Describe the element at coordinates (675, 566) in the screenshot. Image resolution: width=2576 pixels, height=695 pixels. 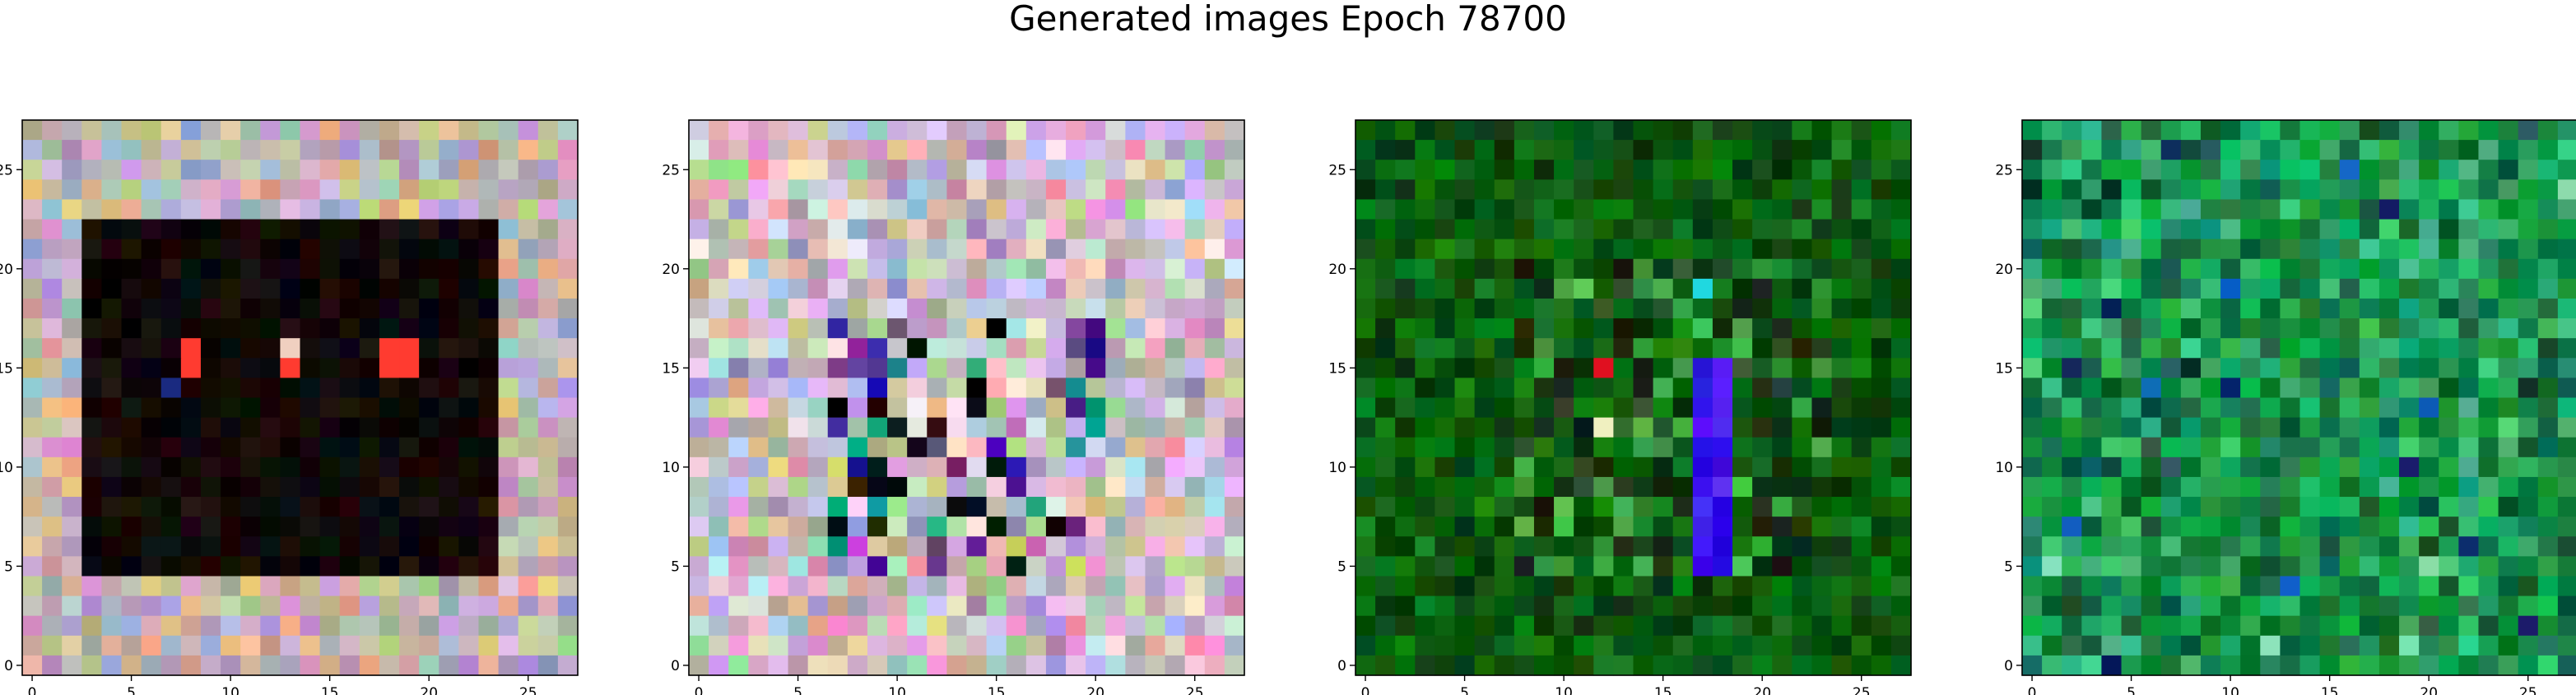
I see `y-tick-label: 5` at that location.